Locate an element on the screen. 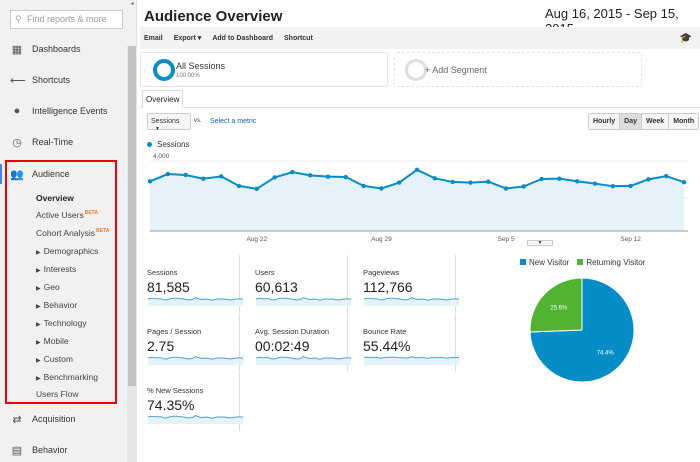 The image size is (700, 462). sidebar-subitem-technology: ▶ Technology is located at coordinates (61, 323).